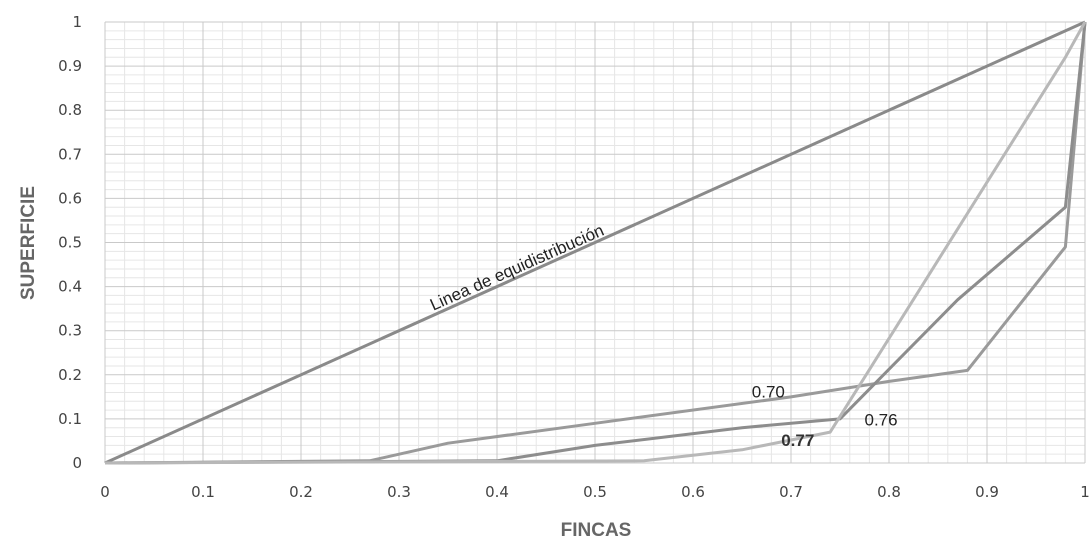 Image resolution: width=1090 pixels, height=542 pixels. Describe the element at coordinates (497, 492) in the screenshot. I see `x-tick-label: 0.4` at that location.